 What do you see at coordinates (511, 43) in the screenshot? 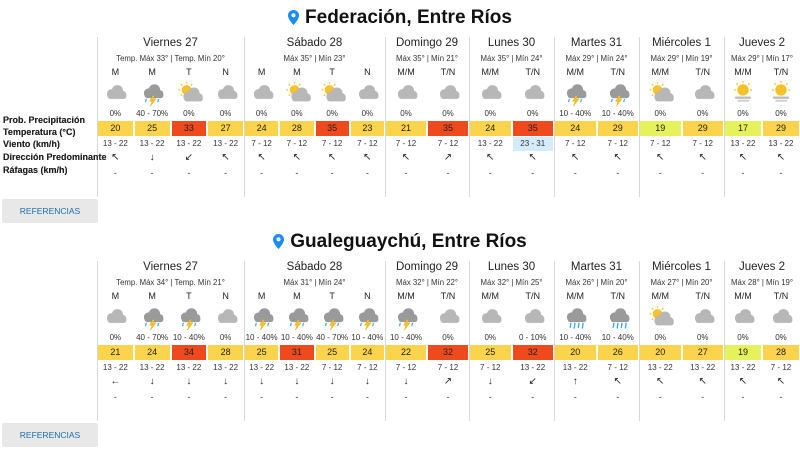
I see `day-name: Lunes 30` at bounding box center [511, 43].